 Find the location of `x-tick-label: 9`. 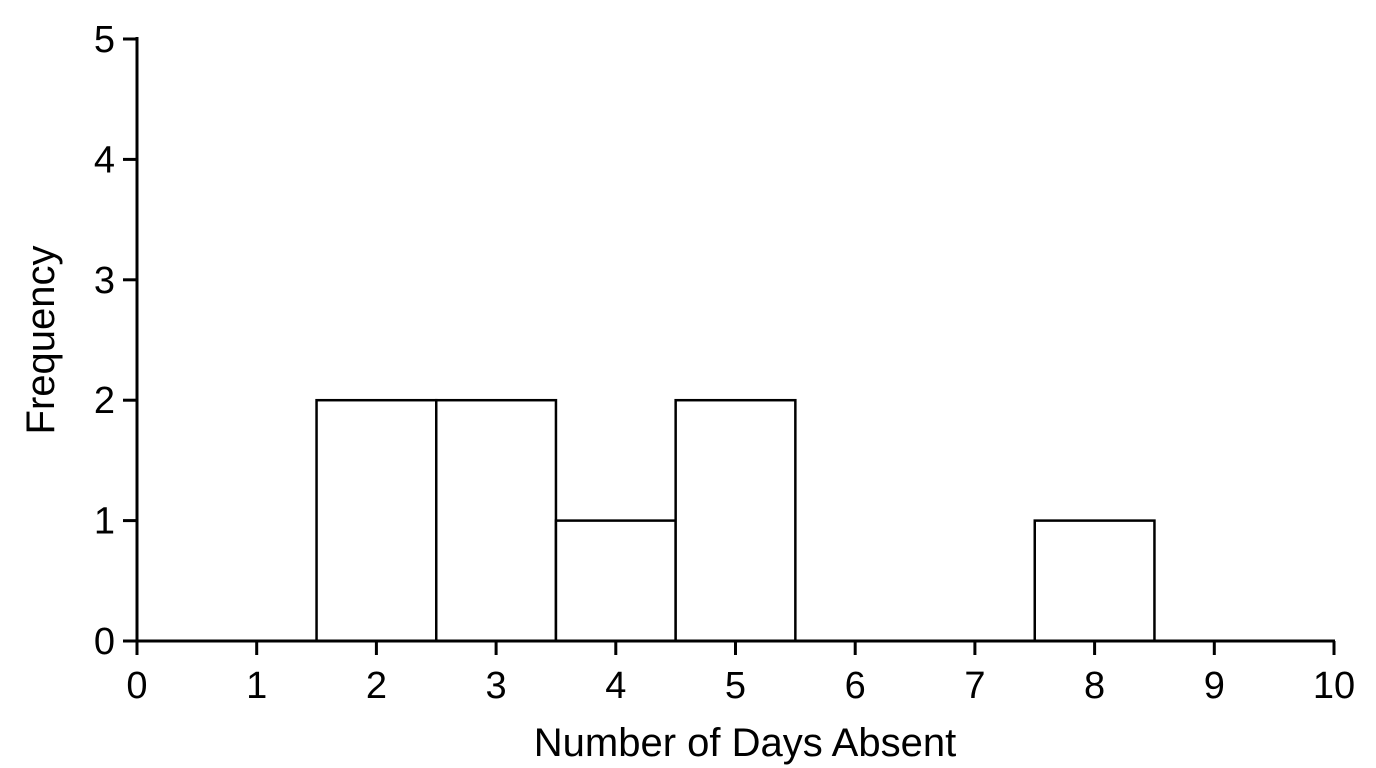

x-tick-label: 9 is located at coordinates (1214, 686).